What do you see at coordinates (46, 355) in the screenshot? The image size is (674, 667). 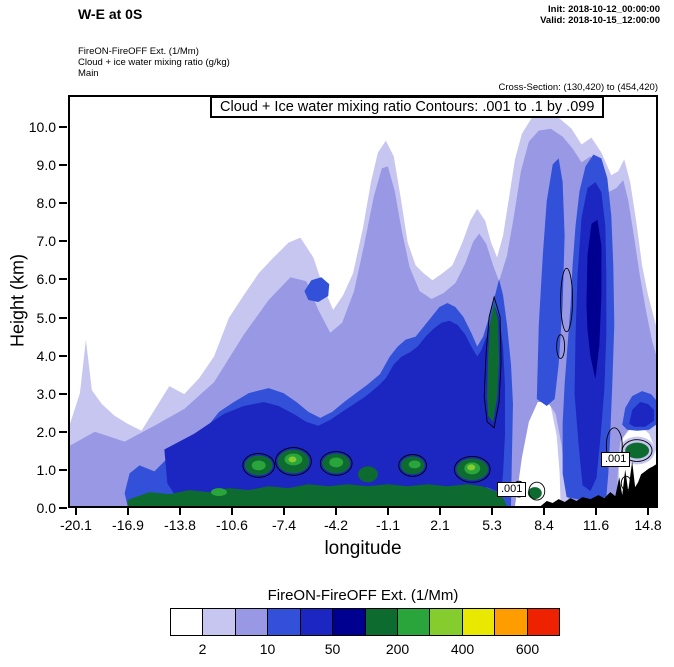 I see `y-tick-label: 4.0` at bounding box center [46, 355].